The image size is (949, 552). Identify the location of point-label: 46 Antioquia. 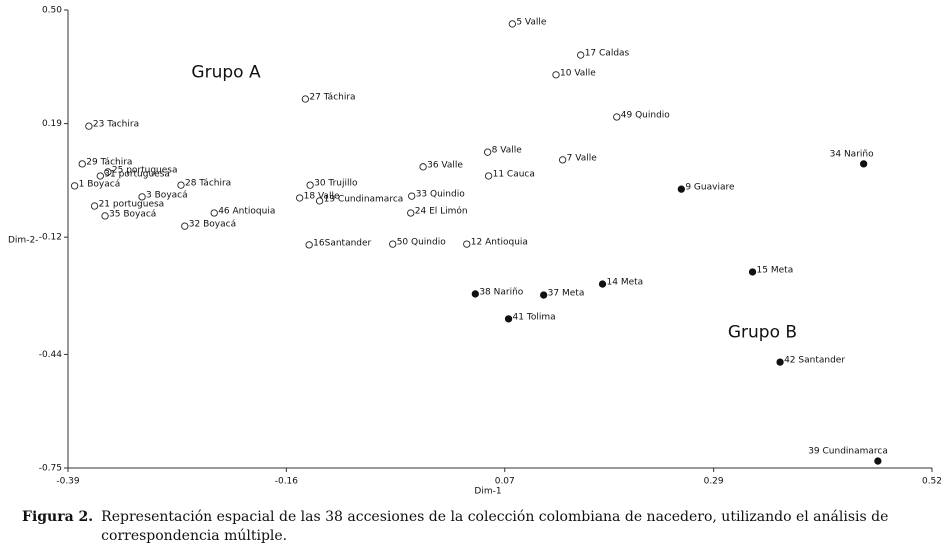
(246, 211).